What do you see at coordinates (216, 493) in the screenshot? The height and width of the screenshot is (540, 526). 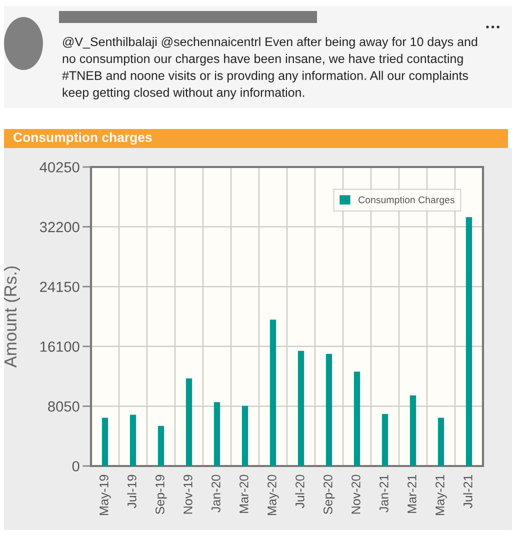 I see `x-tick-label: Jan-20` at bounding box center [216, 493].